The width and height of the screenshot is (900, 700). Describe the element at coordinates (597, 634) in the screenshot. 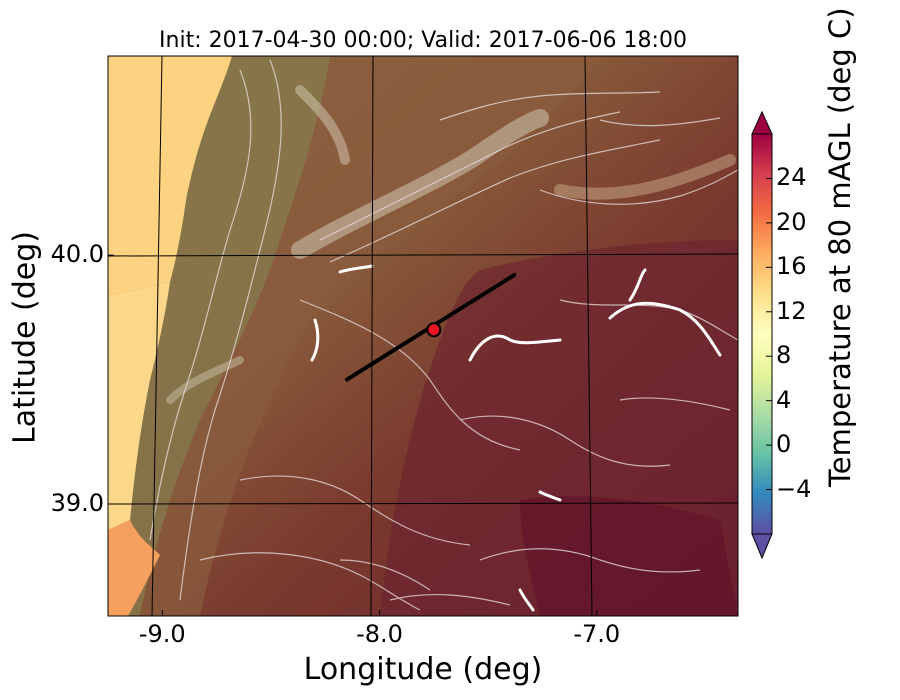

I see `x-tick-label: -7.0` at that location.